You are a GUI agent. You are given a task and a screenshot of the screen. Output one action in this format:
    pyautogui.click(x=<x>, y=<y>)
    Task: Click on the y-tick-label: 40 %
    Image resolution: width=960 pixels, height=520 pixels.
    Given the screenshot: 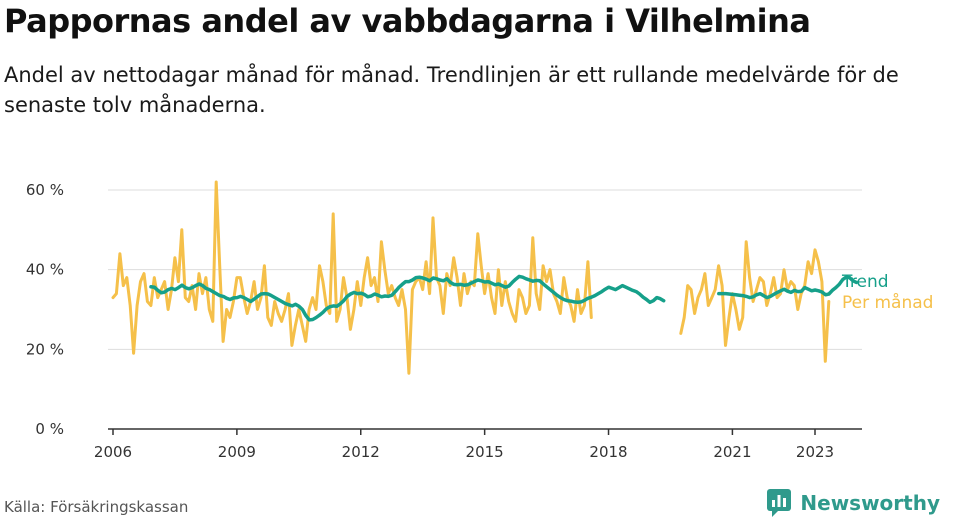 What is the action you would take?
    pyautogui.click(x=45, y=270)
    